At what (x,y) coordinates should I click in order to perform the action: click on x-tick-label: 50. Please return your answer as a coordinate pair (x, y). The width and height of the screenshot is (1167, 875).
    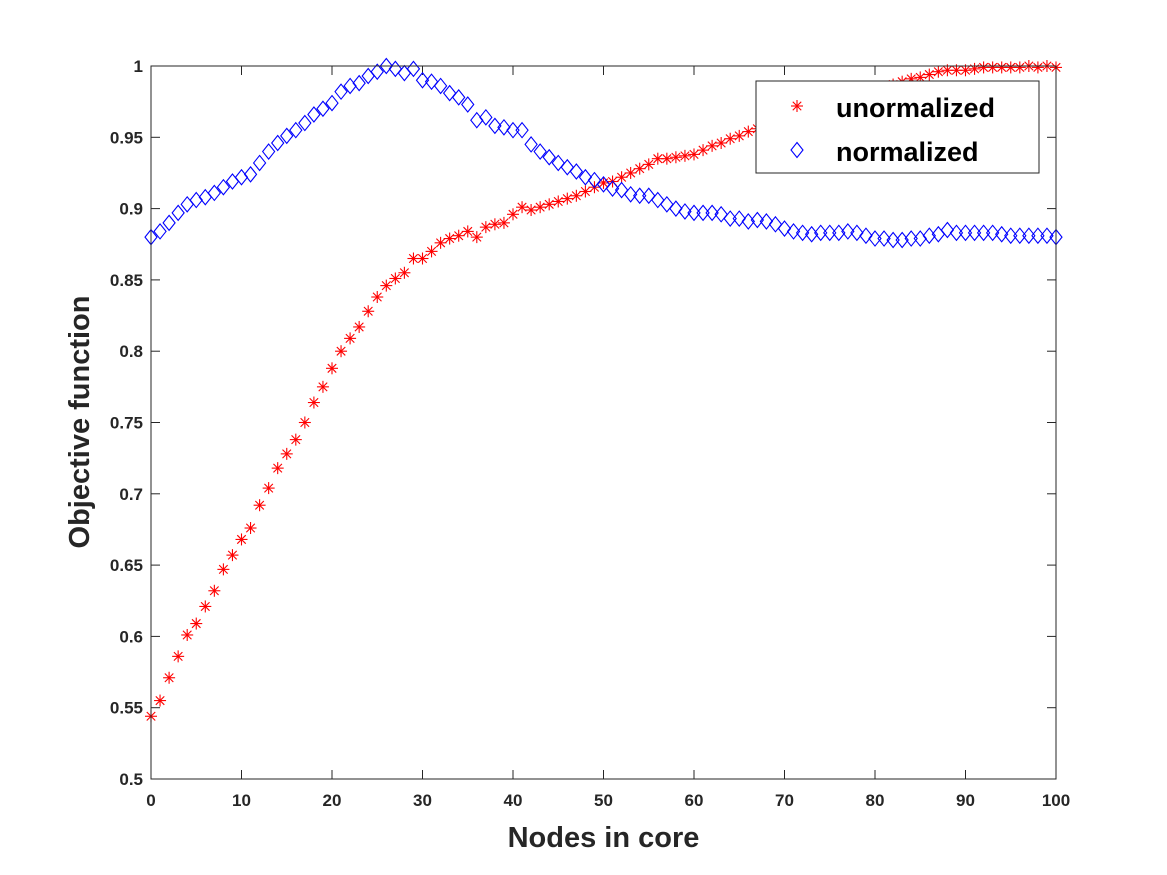
    Looking at the image, I should click on (603, 800).